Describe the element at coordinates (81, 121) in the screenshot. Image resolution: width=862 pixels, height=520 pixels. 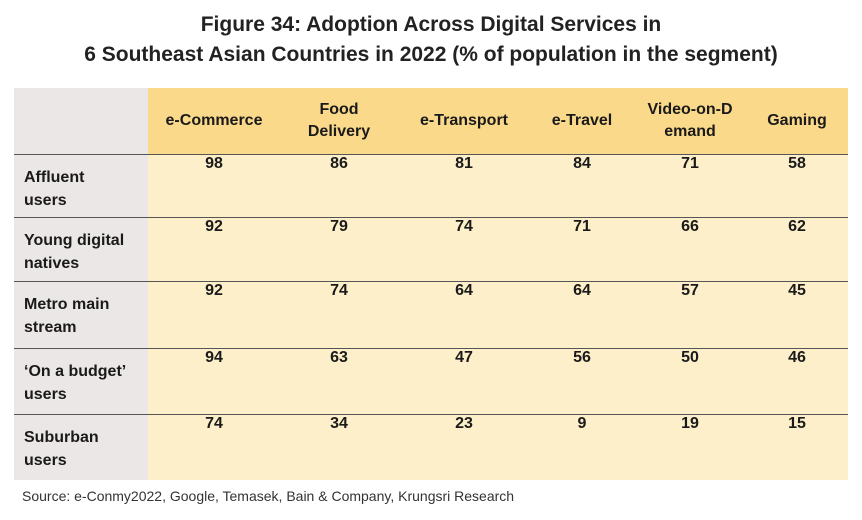
I see `header-corner-cell` at that location.